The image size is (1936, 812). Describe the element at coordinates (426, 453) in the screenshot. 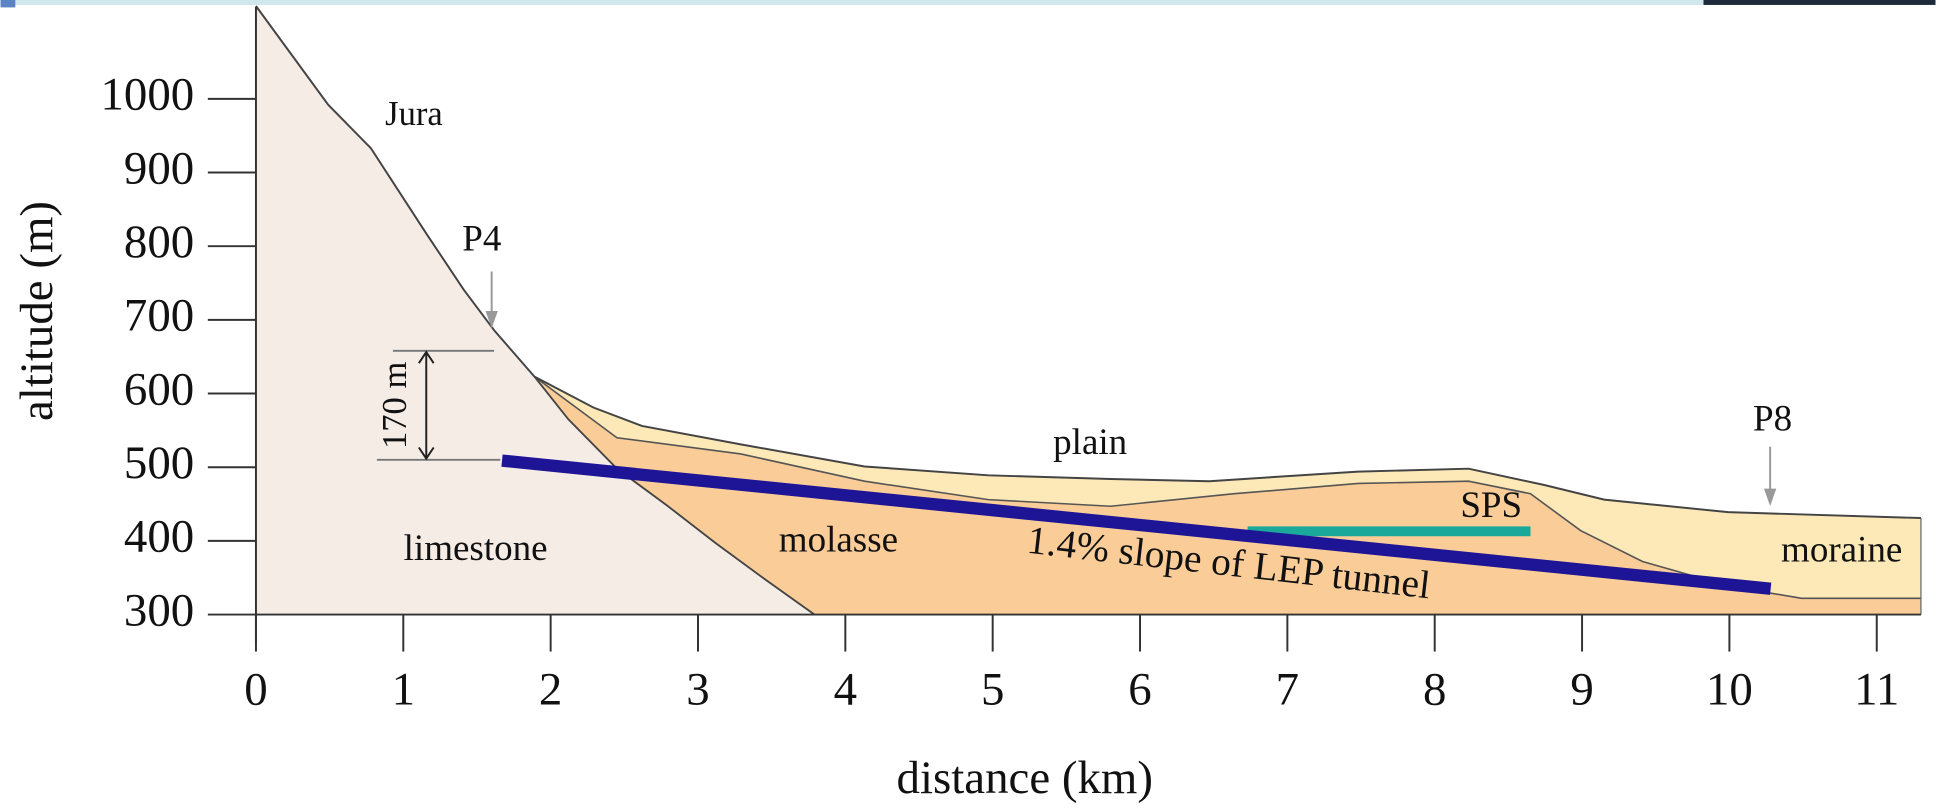

I see `bracket-head-bottom` at that location.